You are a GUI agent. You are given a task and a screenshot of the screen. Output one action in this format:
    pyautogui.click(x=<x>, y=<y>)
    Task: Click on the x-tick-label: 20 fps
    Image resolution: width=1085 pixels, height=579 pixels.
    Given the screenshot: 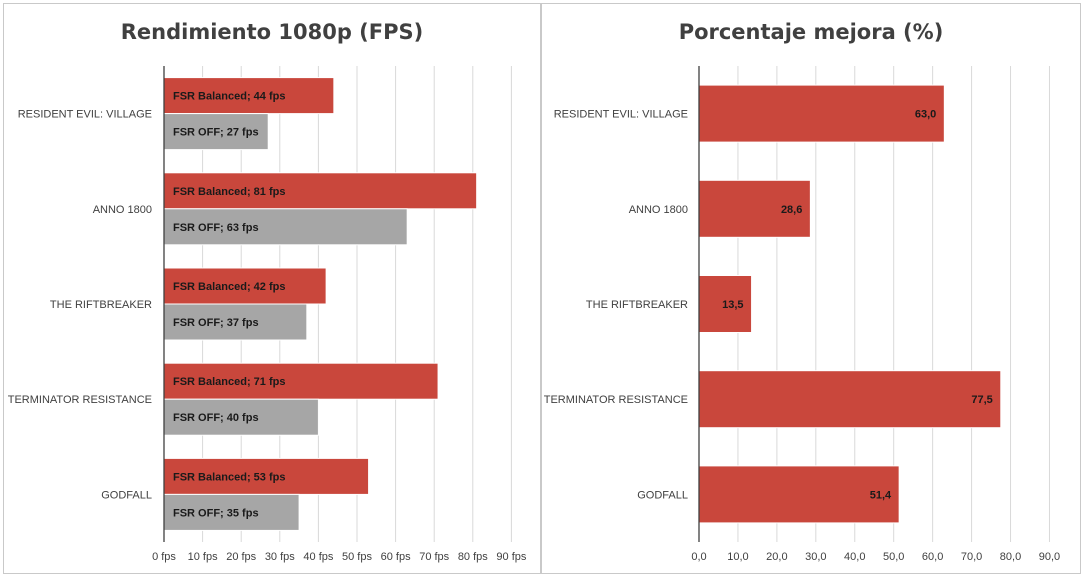 What is the action you would take?
    pyautogui.click(x=241, y=557)
    